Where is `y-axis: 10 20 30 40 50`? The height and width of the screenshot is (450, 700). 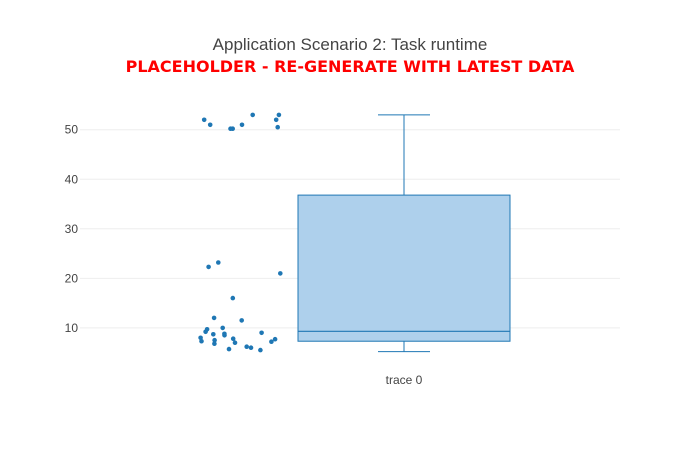
y-axis: 10 20 30 40 50 is located at coordinates (72, 229).